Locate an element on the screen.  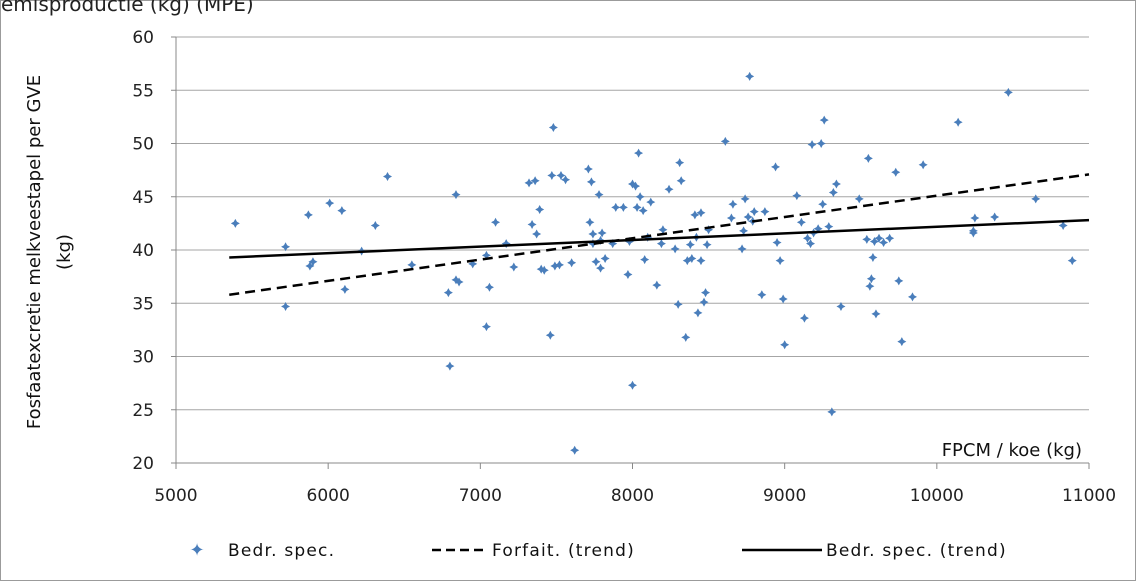
legend-label-forfait: Forfait. (trend) is located at coordinates (563, 551).